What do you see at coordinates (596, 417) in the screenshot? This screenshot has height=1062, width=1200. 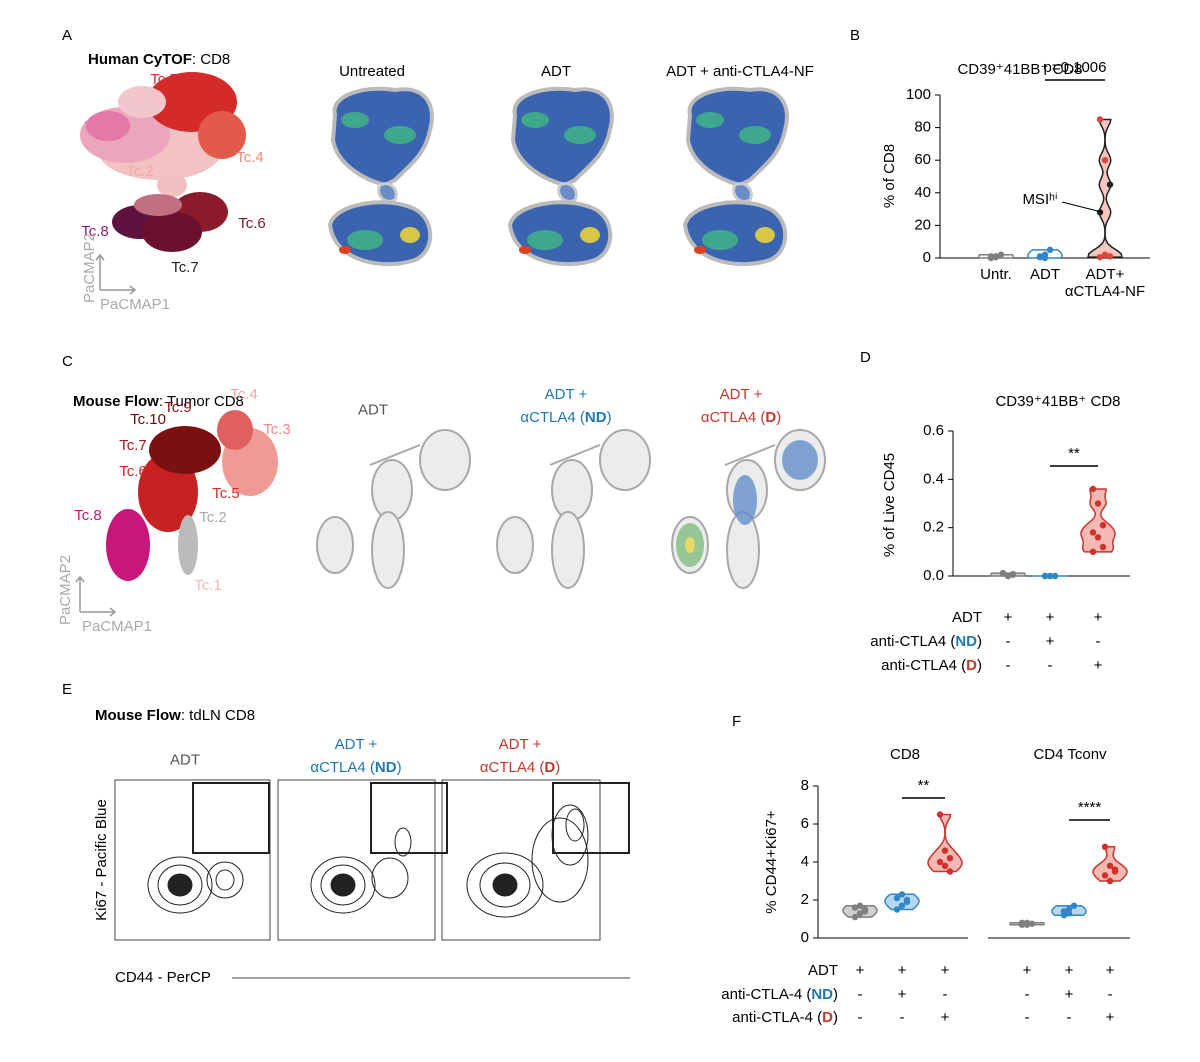 I see `condition-title-part: ND` at bounding box center [596, 417].